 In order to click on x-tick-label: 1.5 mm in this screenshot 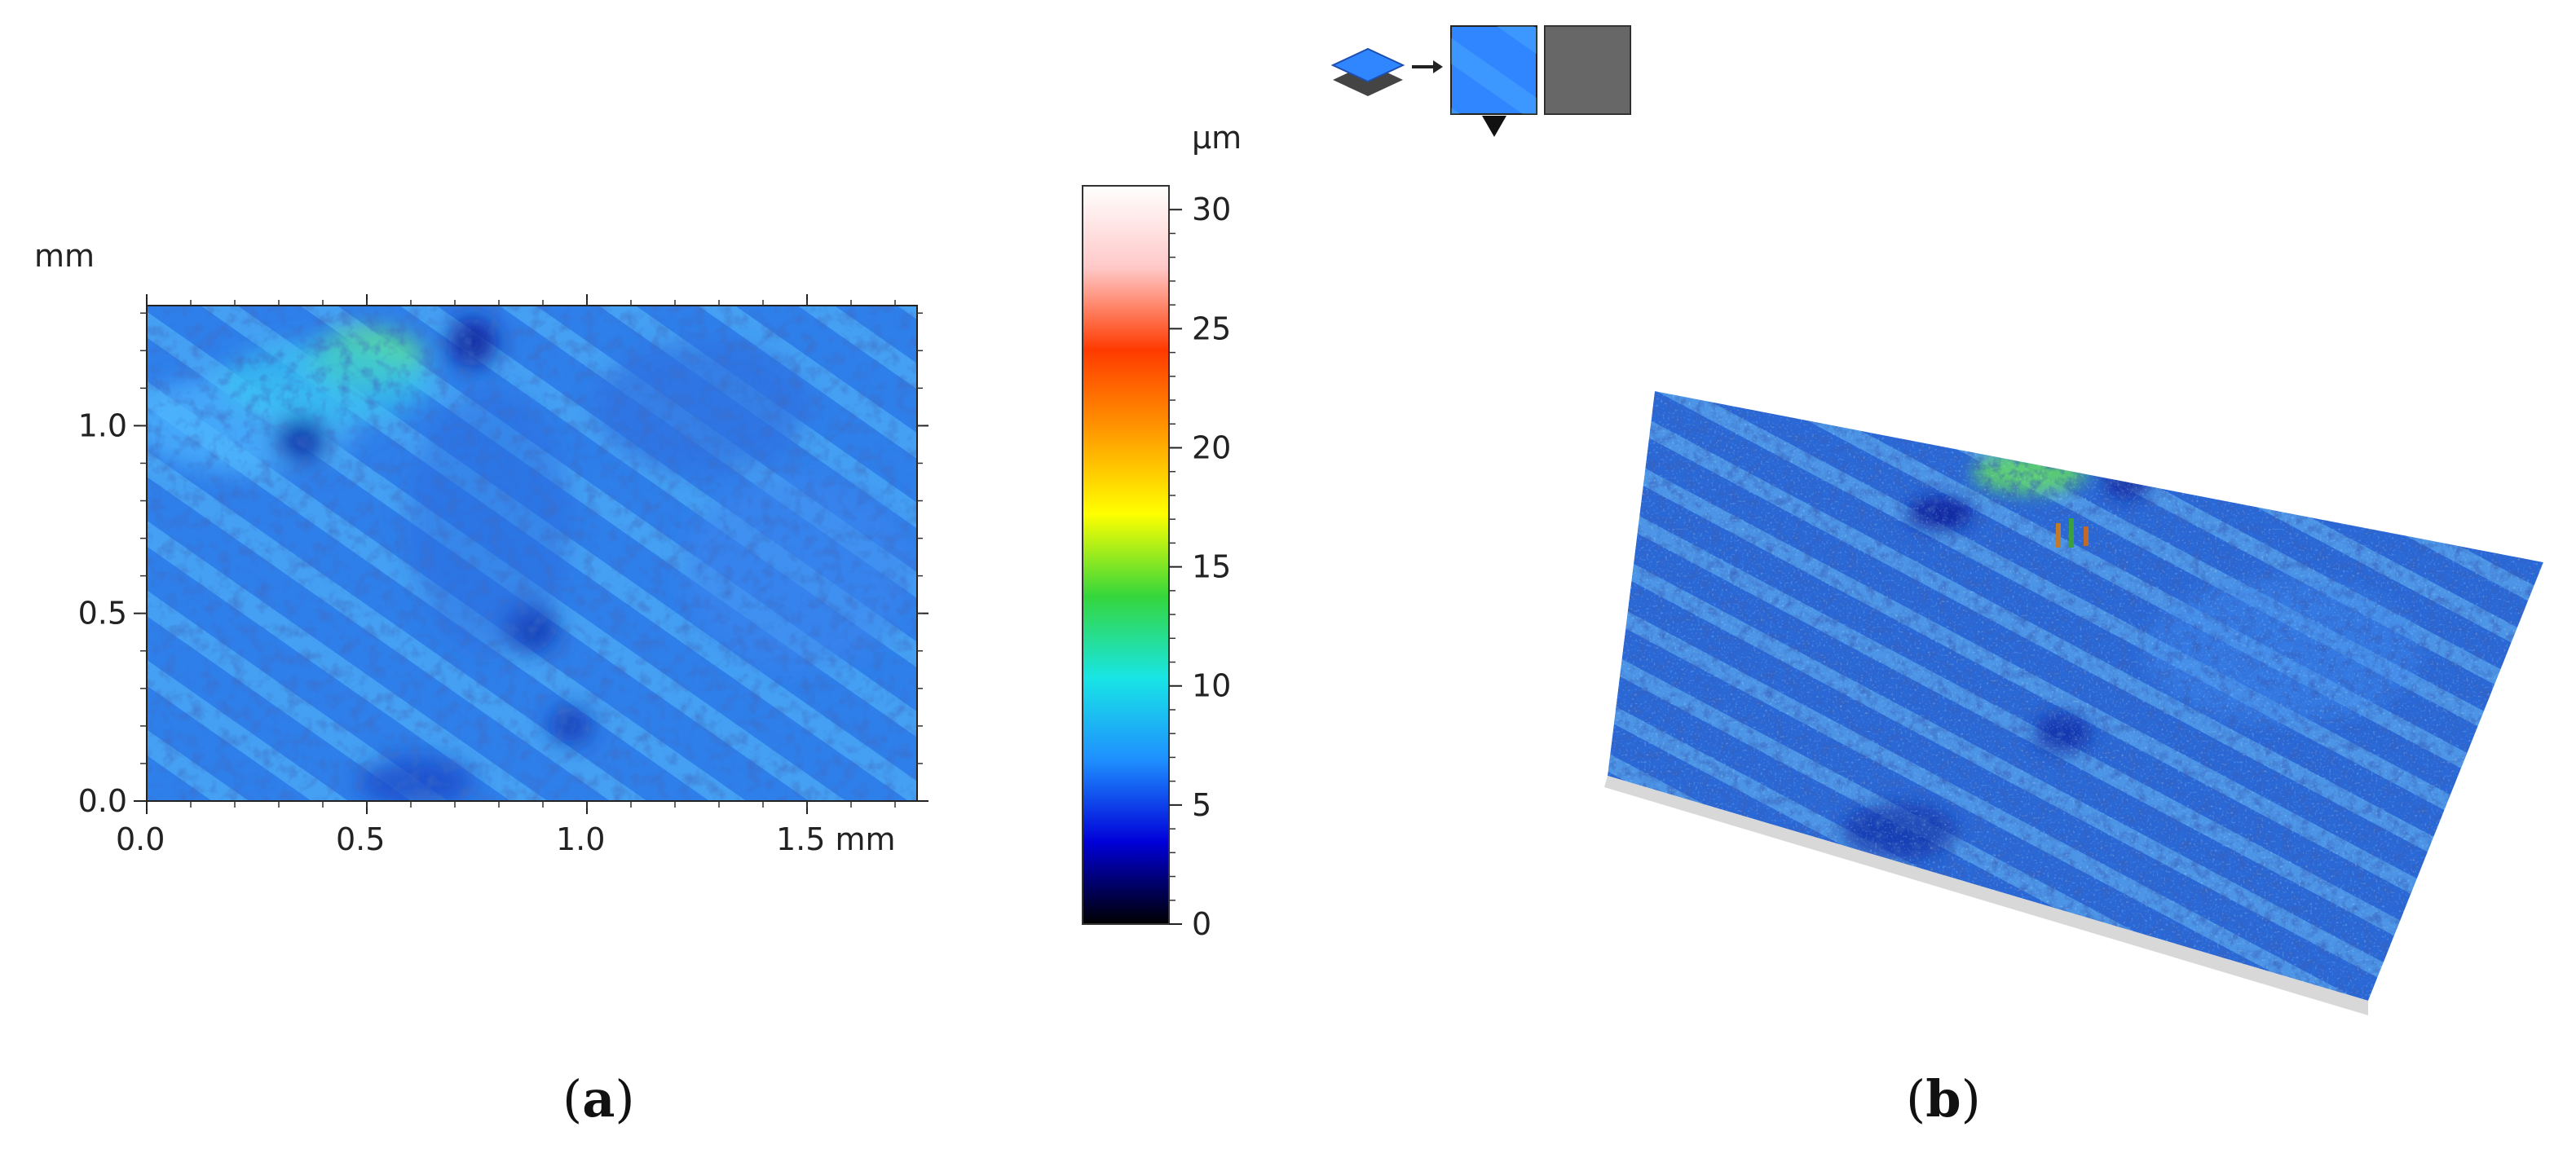, I will do `click(836, 839)`.